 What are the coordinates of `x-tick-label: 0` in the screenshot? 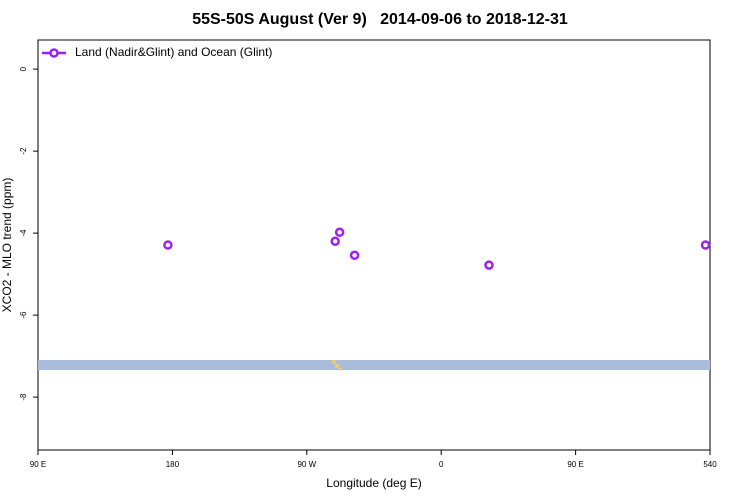 It's located at (441, 464).